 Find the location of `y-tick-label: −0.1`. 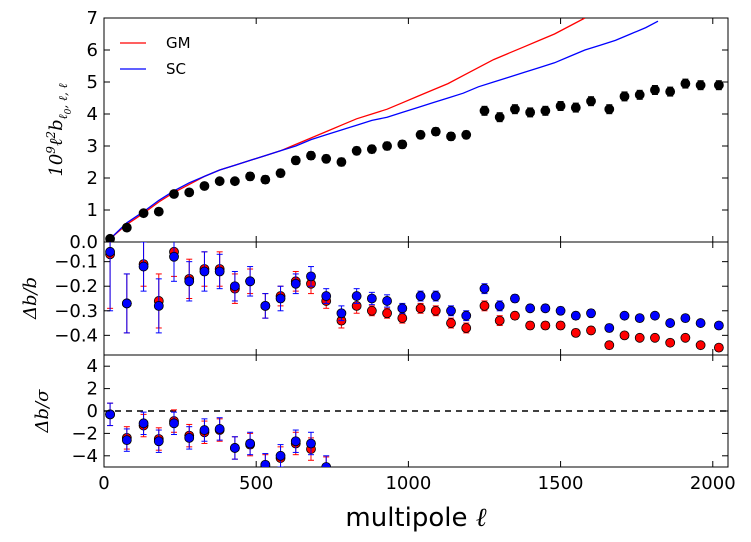

y-tick-label: −0.1 is located at coordinates (76, 262).